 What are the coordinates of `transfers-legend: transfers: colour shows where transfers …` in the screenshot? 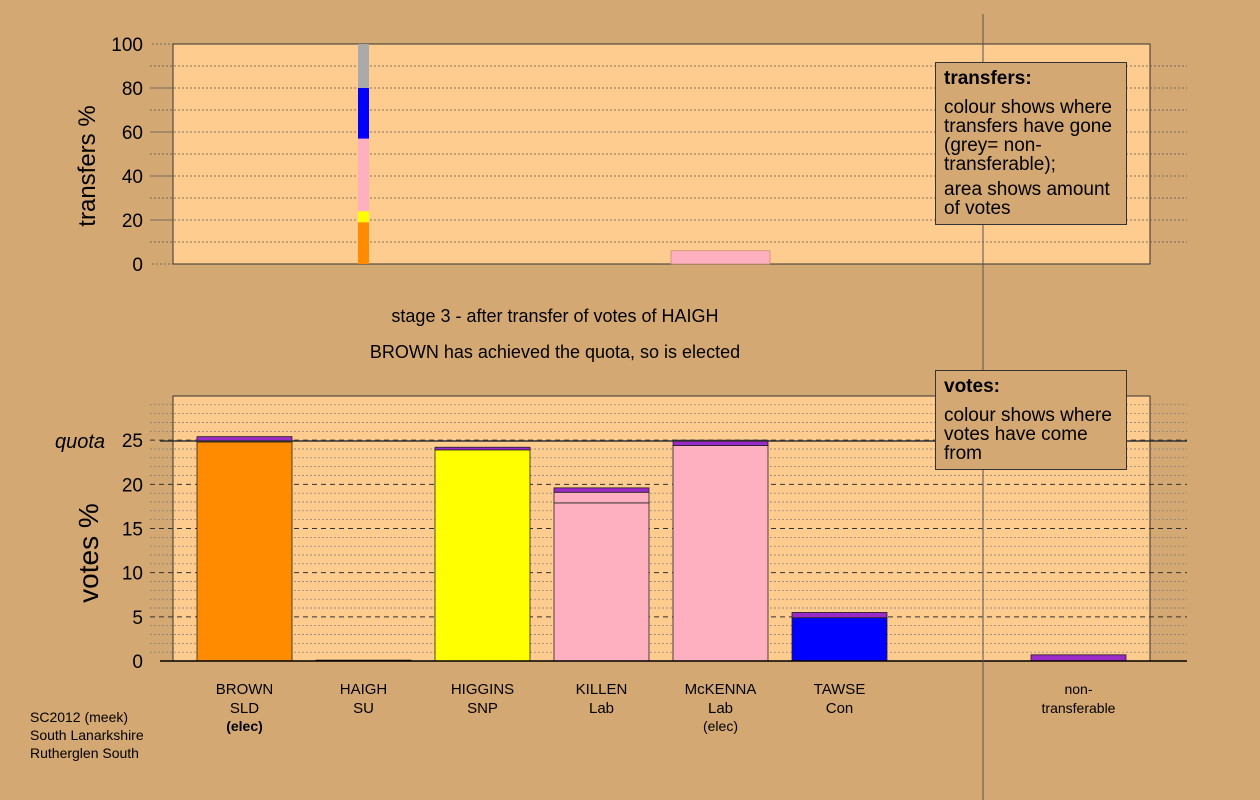 It's located at (1031, 143).